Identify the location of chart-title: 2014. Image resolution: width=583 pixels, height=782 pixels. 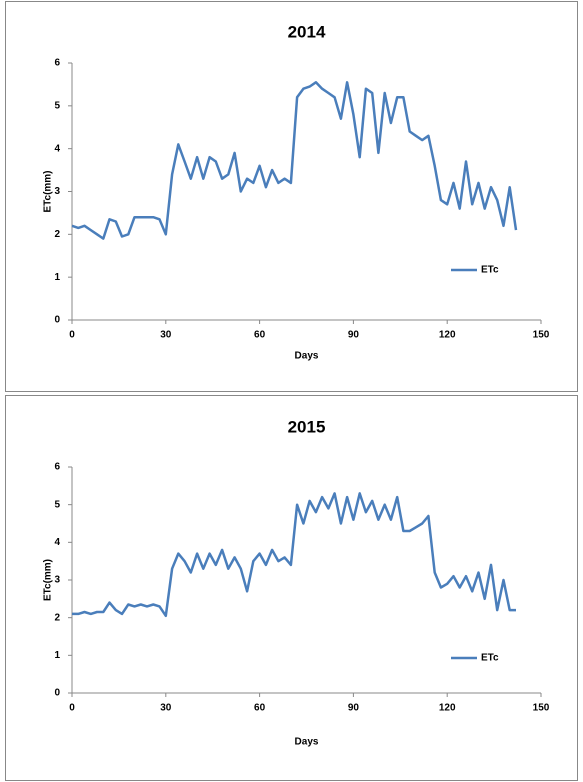
(307, 31).